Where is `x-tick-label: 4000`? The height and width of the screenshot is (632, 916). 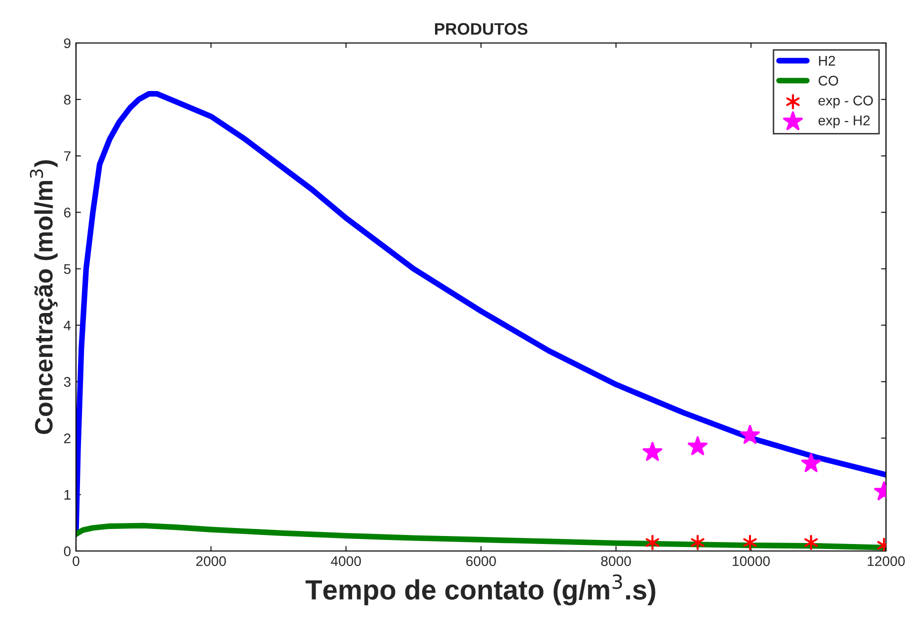
x-tick-label: 4000 is located at coordinates (345, 561).